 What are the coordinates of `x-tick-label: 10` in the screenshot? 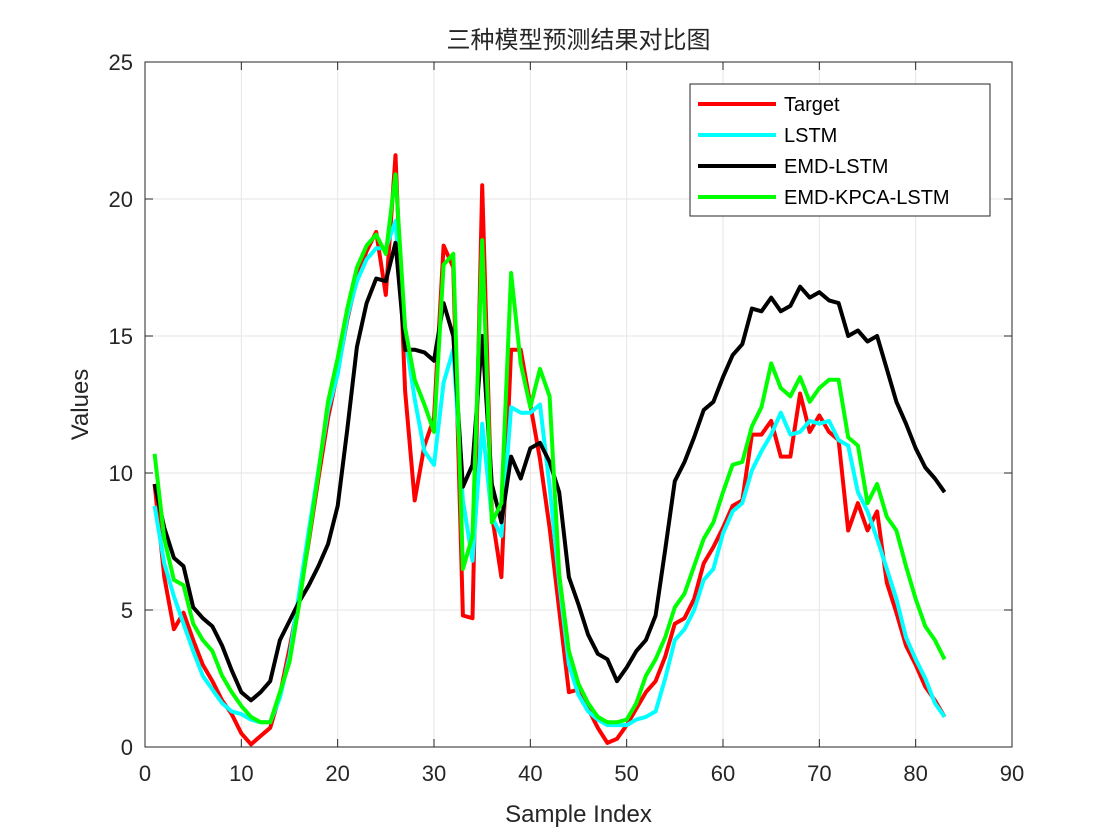 It's located at (241, 773).